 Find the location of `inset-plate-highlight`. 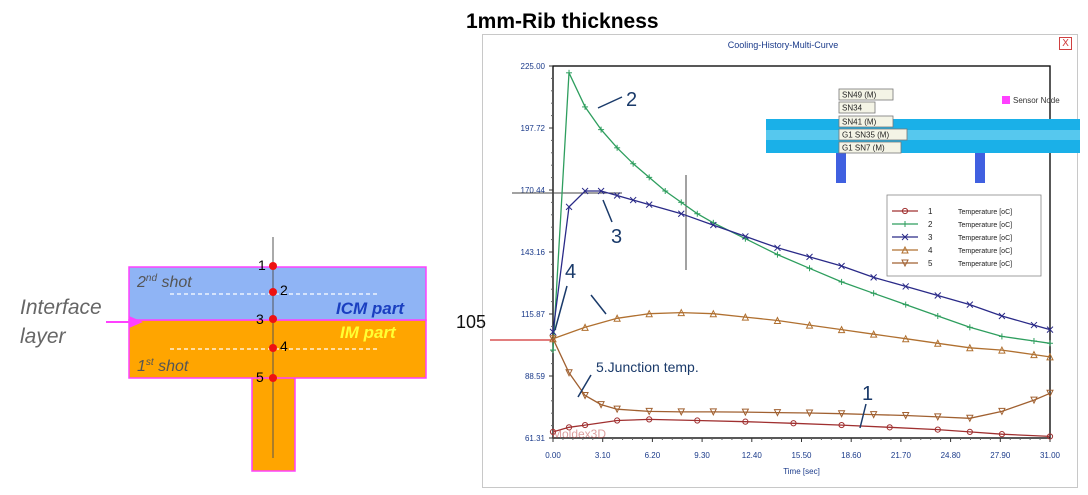

inset-plate-highlight is located at coordinates (923, 135).